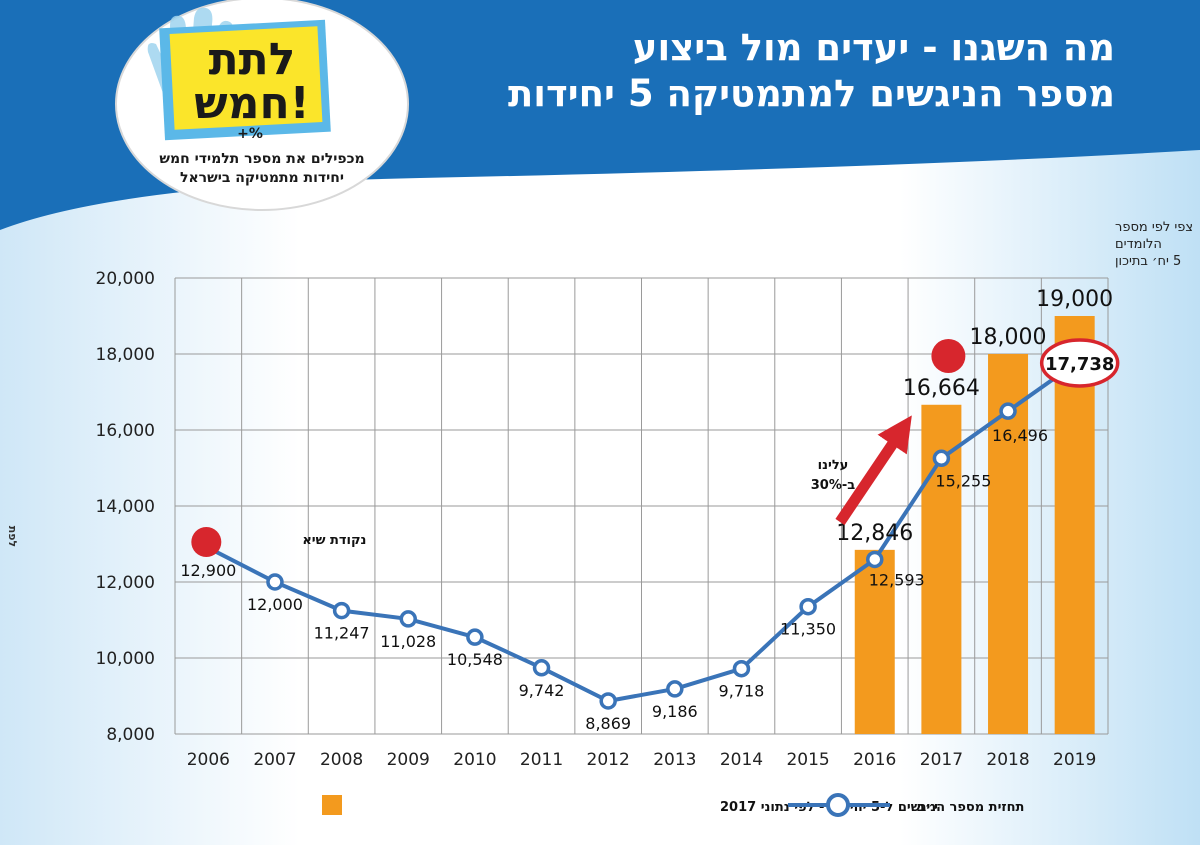 The width and height of the screenshot is (1200, 845). What do you see at coordinates (125, 431) in the screenshot?
I see `y-tick-label: 16,000` at bounding box center [125, 431].